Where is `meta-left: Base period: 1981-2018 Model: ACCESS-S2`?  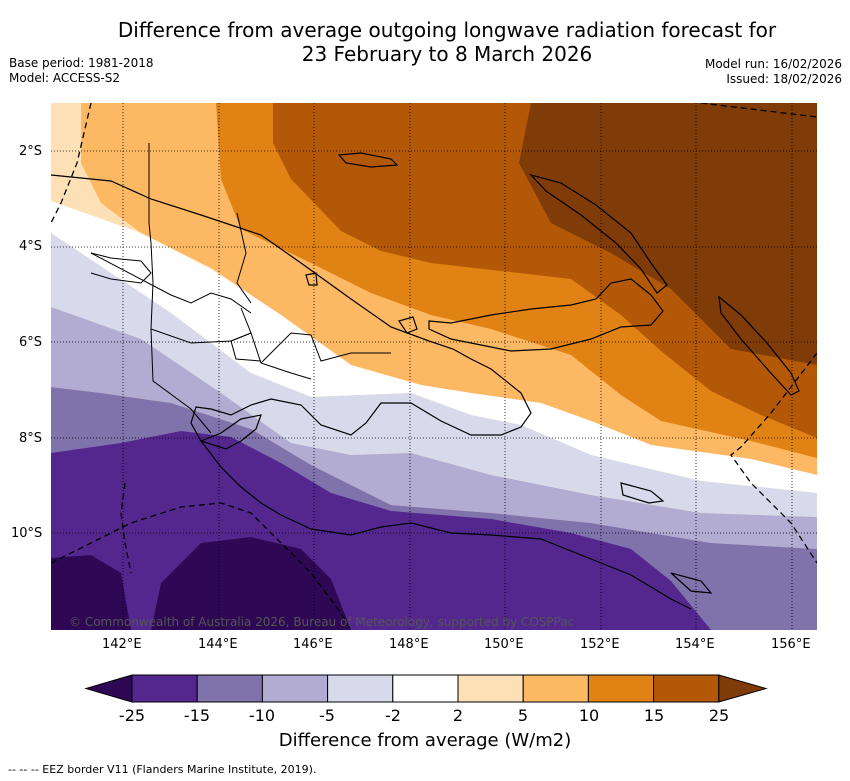 meta-left: Base period: 1981-2018 Model: ACCESS-S2 is located at coordinates (81, 71).